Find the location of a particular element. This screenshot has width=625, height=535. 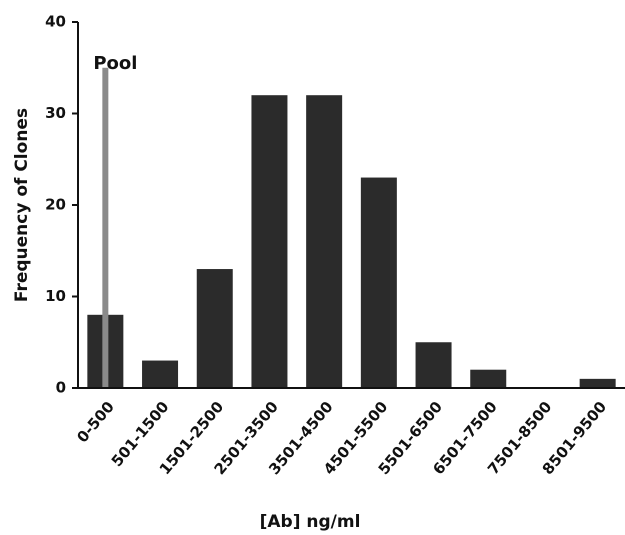

x-tick-label: 0-500 is located at coordinates (95, 422).